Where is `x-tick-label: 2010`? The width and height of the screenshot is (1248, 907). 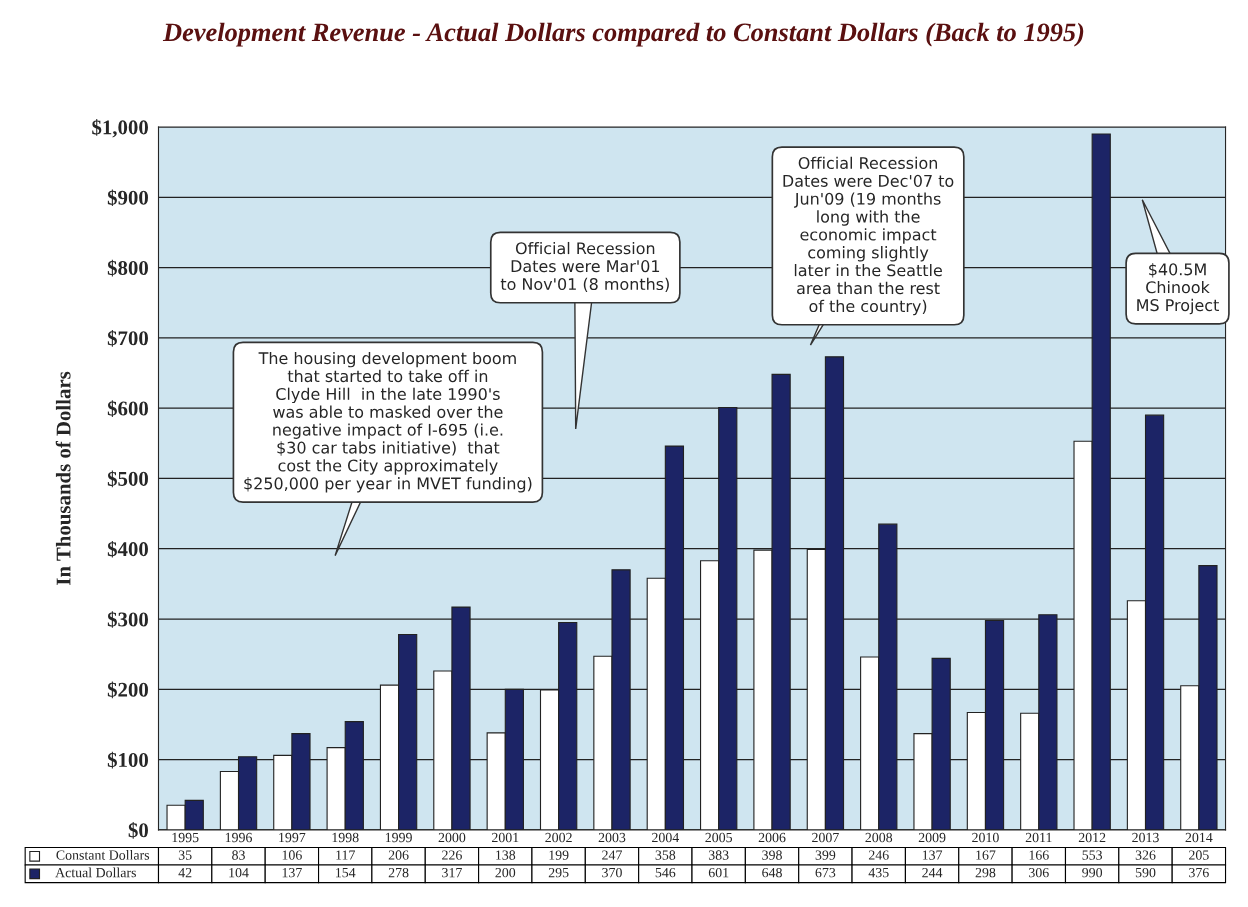 x-tick-label: 2010 is located at coordinates (985, 837).